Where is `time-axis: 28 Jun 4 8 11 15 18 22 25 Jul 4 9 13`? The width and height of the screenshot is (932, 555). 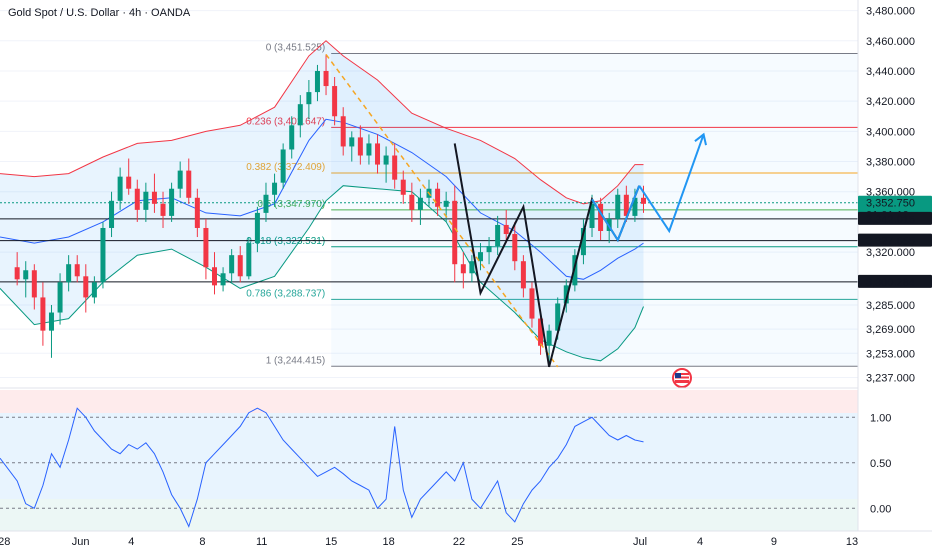 time-axis: 28 Jun 4 8 11 15 18 22 25 Jul 4 9 13 is located at coordinates (429, 542).